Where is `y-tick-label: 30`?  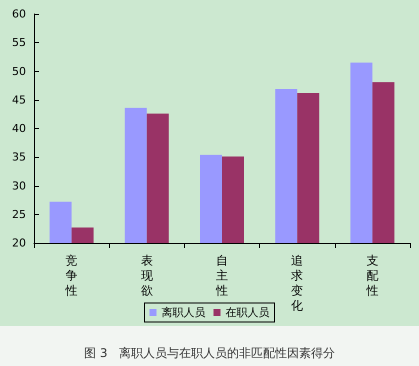
y-tick-label: 30 is located at coordinates (19, 185).